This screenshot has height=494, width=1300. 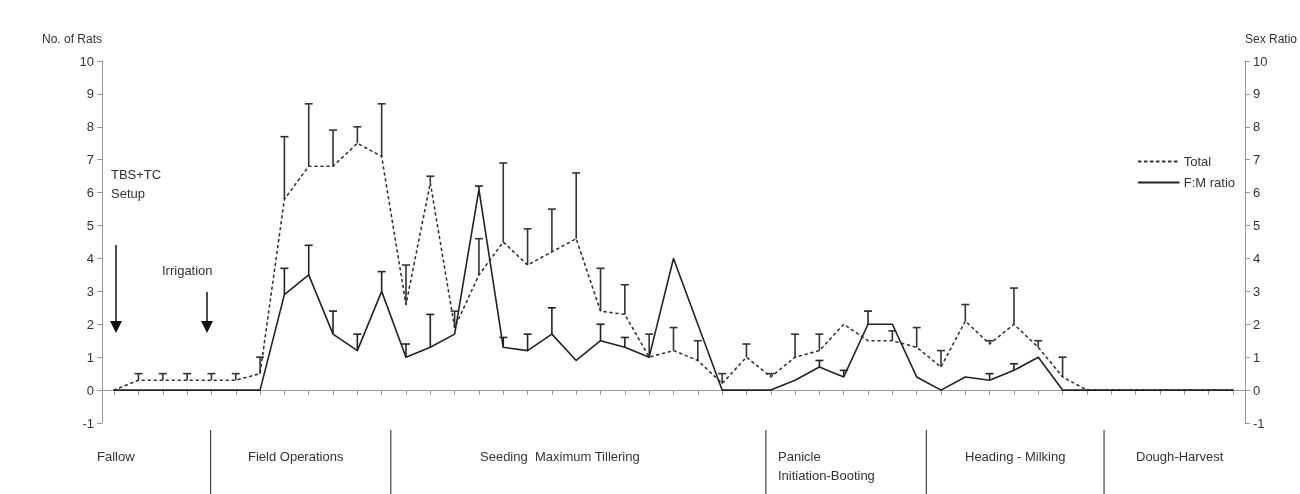 I want to click on y2-tick-label: 7, so click(x=1256, y=160).